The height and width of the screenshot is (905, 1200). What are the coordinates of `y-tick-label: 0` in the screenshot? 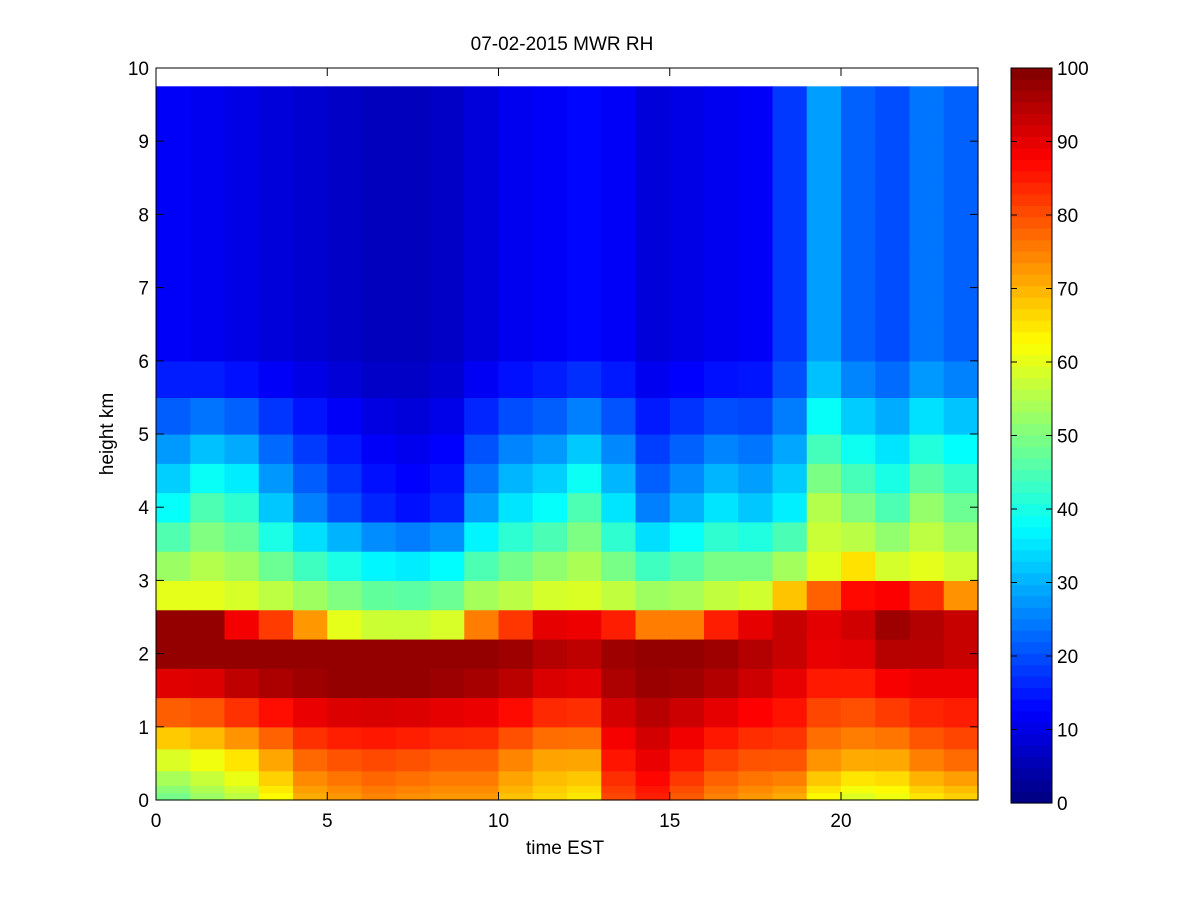 It's located at (143, 801).